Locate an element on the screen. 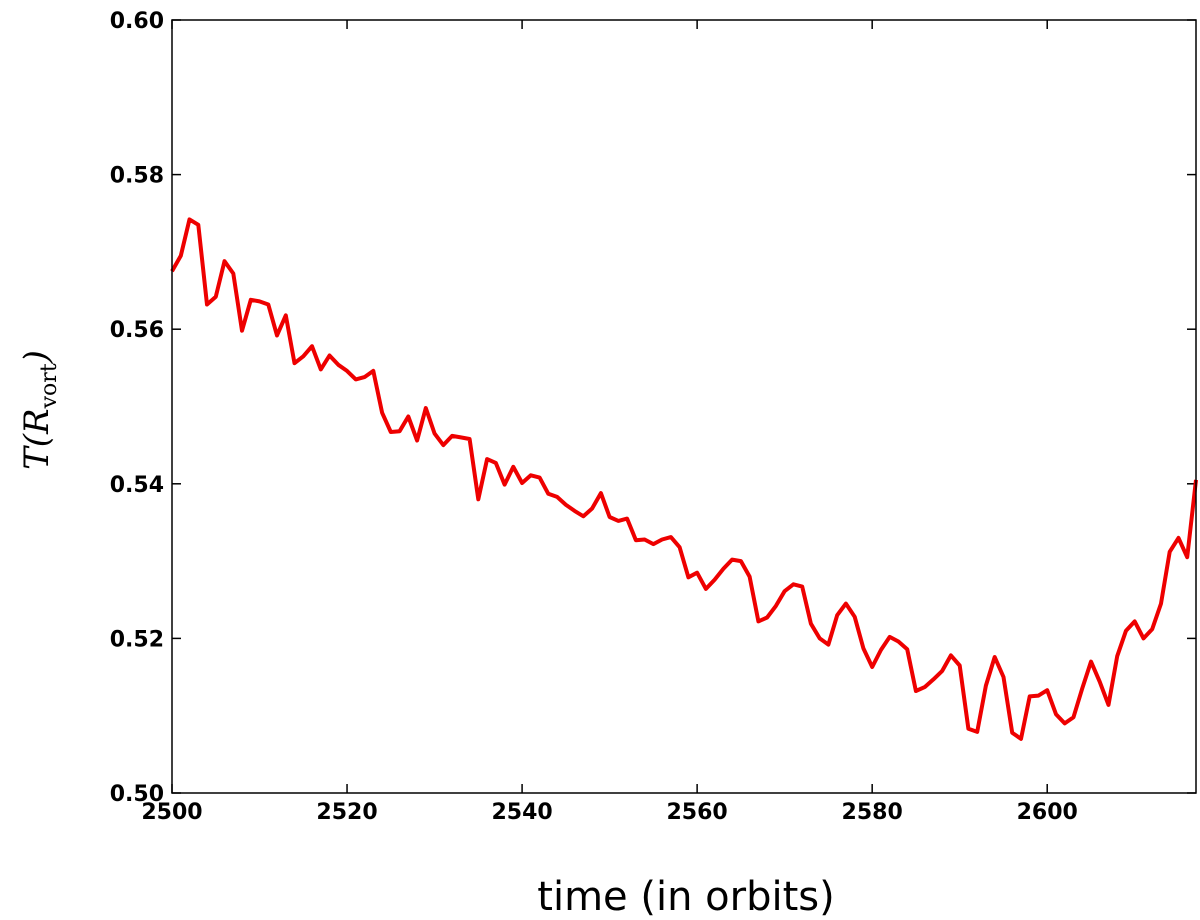  x-tick-label: 2520 is located at coordinates (346, 812).